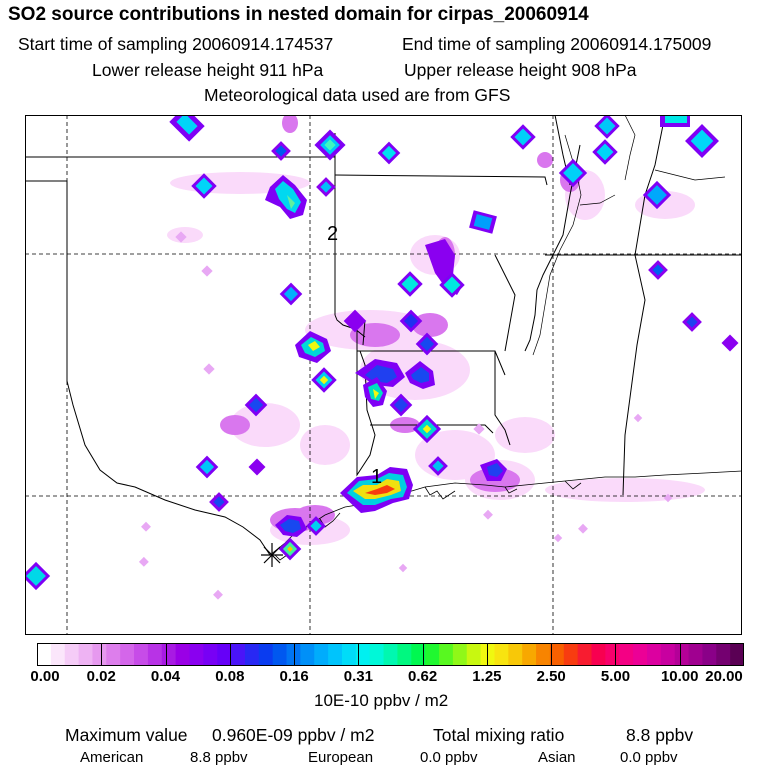 Image resolution: width=768 pixels, height=768 pixels. What do you see at coordinates (679, 676) in the screenshot?
I see `colorbar-tick-label: 10.00` at bounding box center [679, 676].